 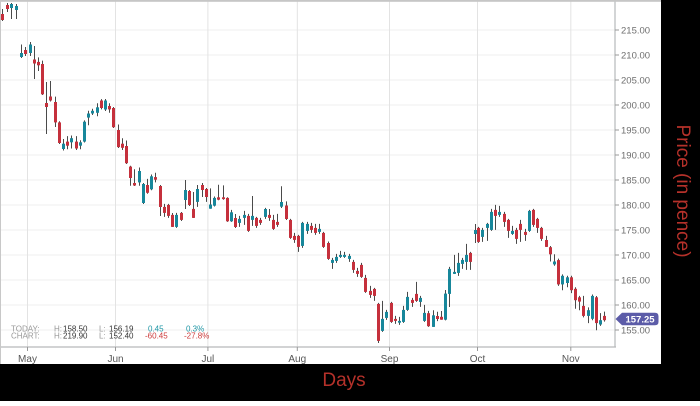 I want to click on svg-text: -60.45, so click(x=156, y=336).